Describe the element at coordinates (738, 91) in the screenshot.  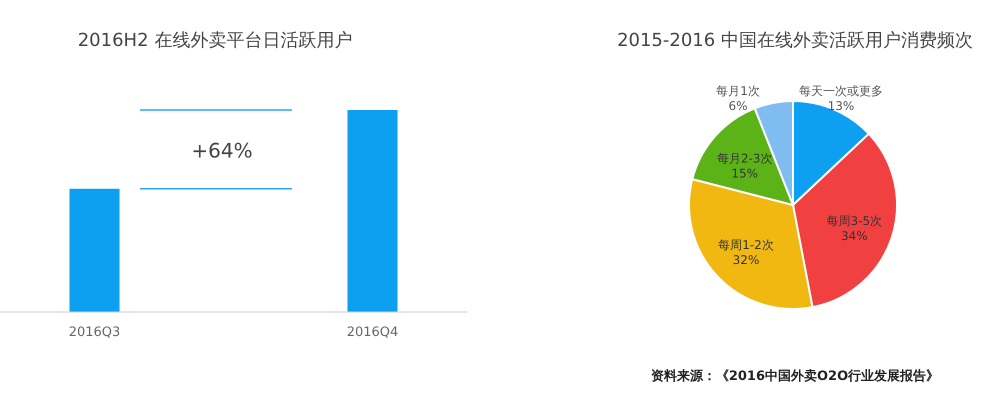
I see `slice-label: 每月1次` at that location.